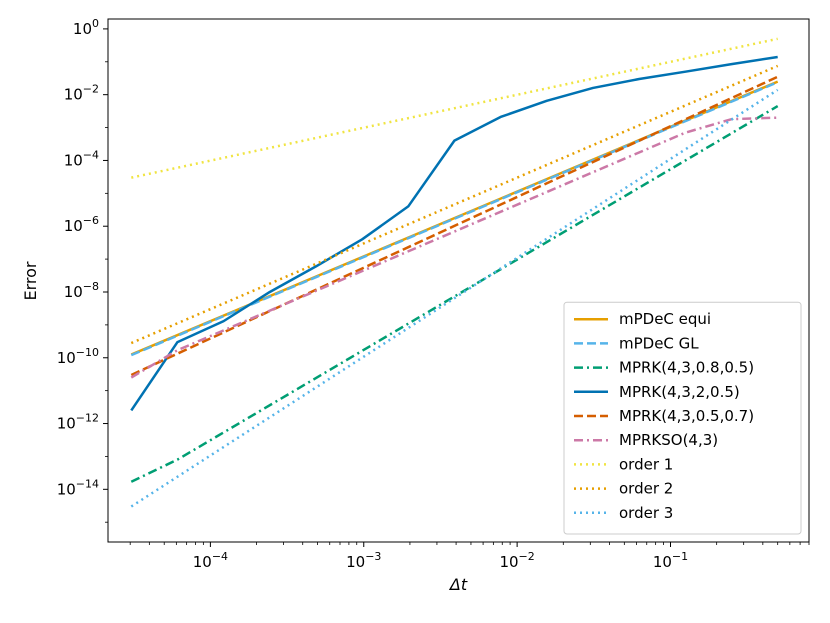  What do you see at coordinates (81, 158) in the screenshot?
I see `y-tick-label-2: 10⁻⁴` at bounding box center [81, 158].